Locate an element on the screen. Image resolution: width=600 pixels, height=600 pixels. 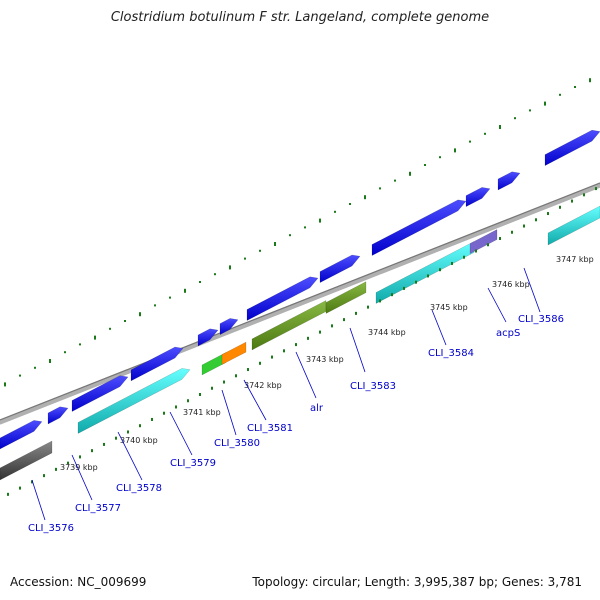
ruler-label: 3747 kbp is located at coordinates (575, 259).